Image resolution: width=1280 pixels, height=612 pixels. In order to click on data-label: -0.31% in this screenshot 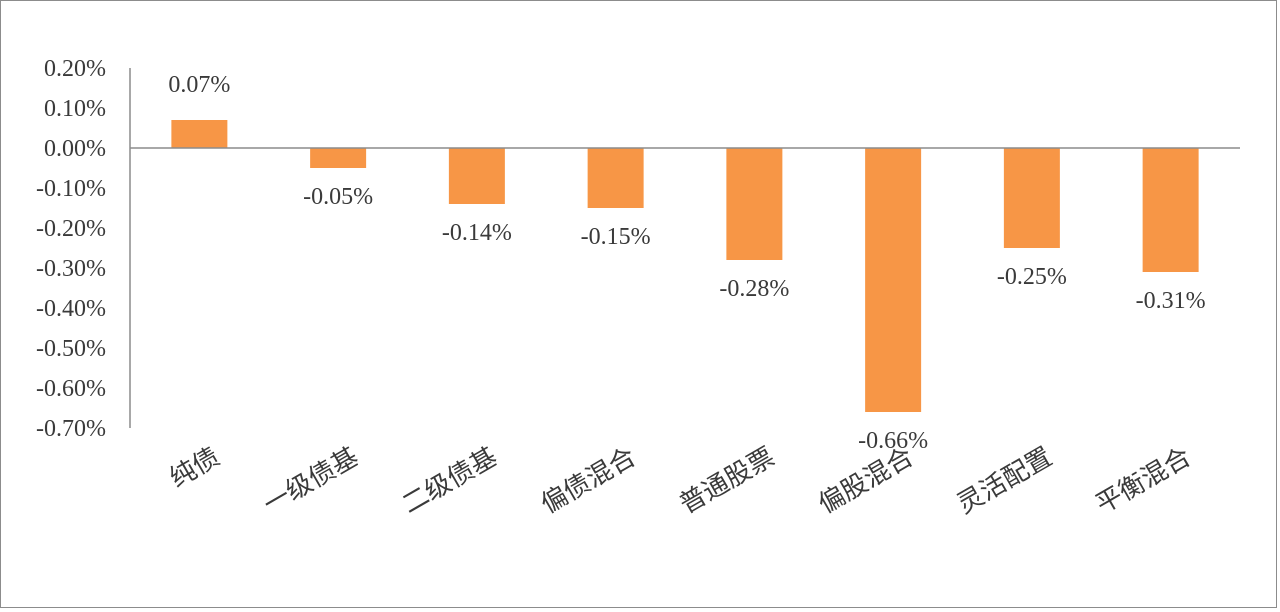, I will do `click(1171, 301)`.